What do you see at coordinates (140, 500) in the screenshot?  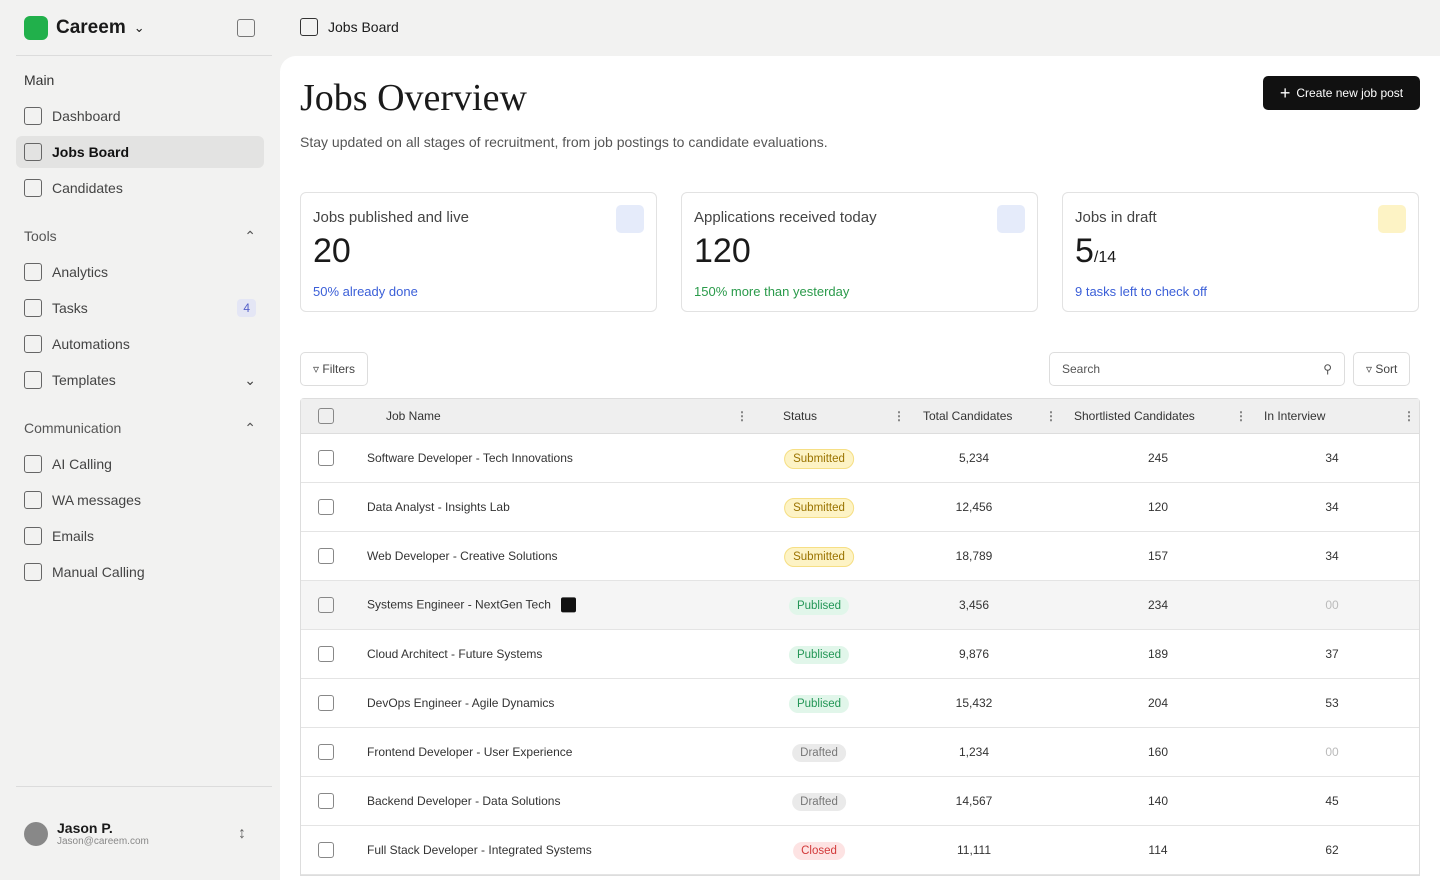 I see `nav-item: WA messages` at bounding box center [140, 500].